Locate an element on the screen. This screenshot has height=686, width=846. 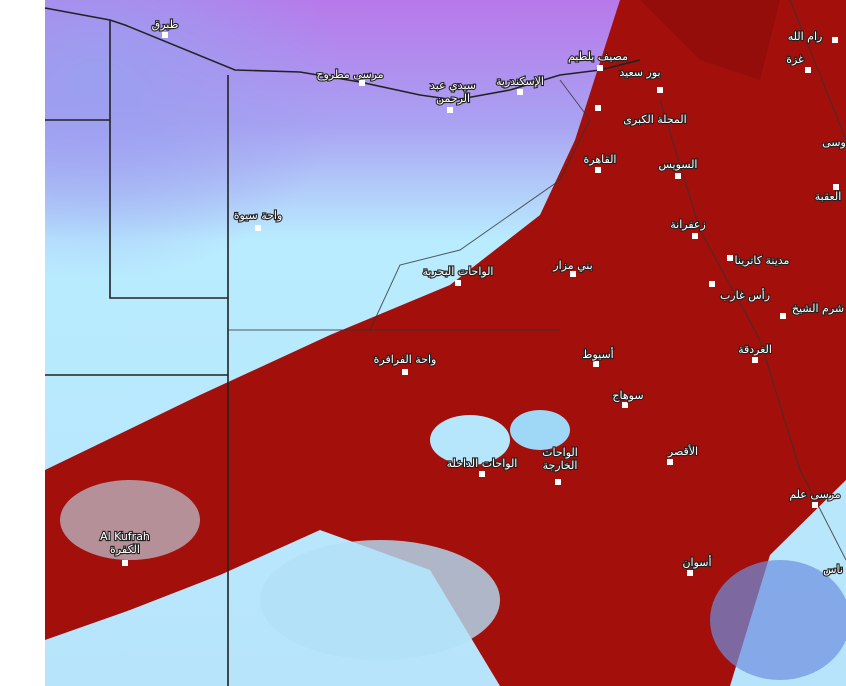
place-label: غزة is located at coordinates (795, 59).